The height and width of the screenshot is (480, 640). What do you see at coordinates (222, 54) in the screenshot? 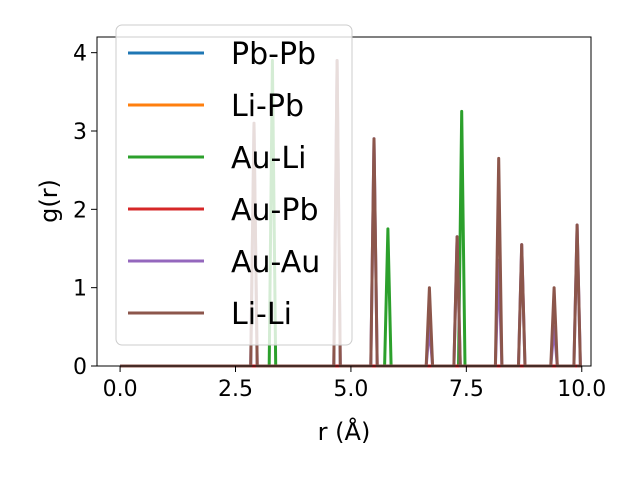
I see `legend-entry: Pb-Pb` at bounding box center [222, 54].